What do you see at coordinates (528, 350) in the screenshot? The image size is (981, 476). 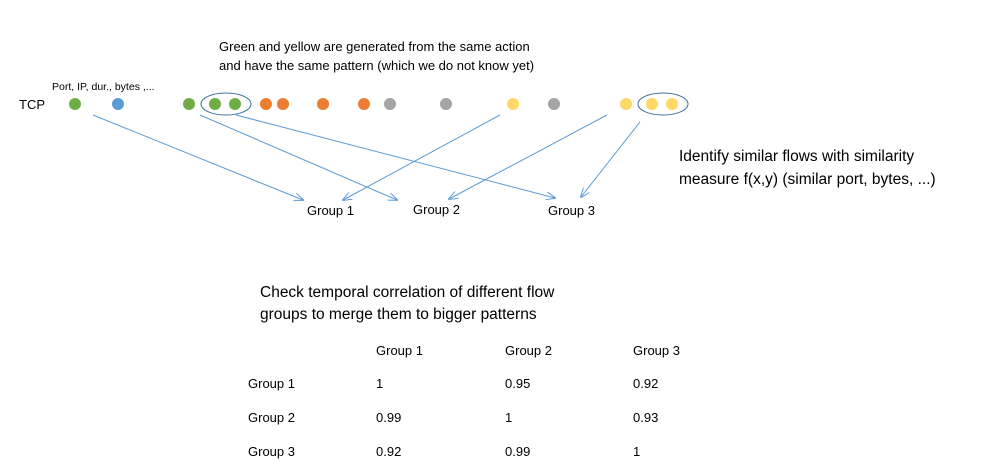 I see `table-col-header-2: Group 2` at bounding box center [528, 350].